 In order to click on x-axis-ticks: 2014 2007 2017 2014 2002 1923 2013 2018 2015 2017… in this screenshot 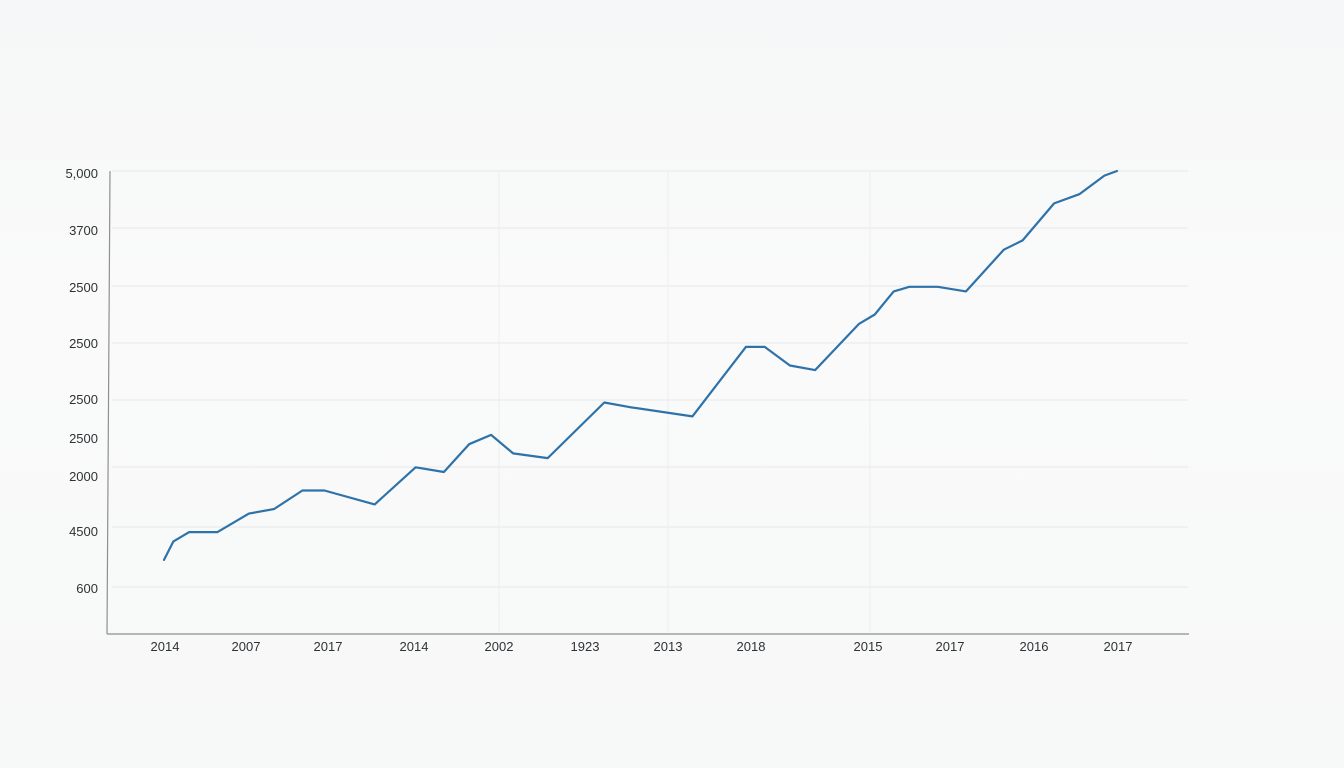, I will do `click(642, 646)`.